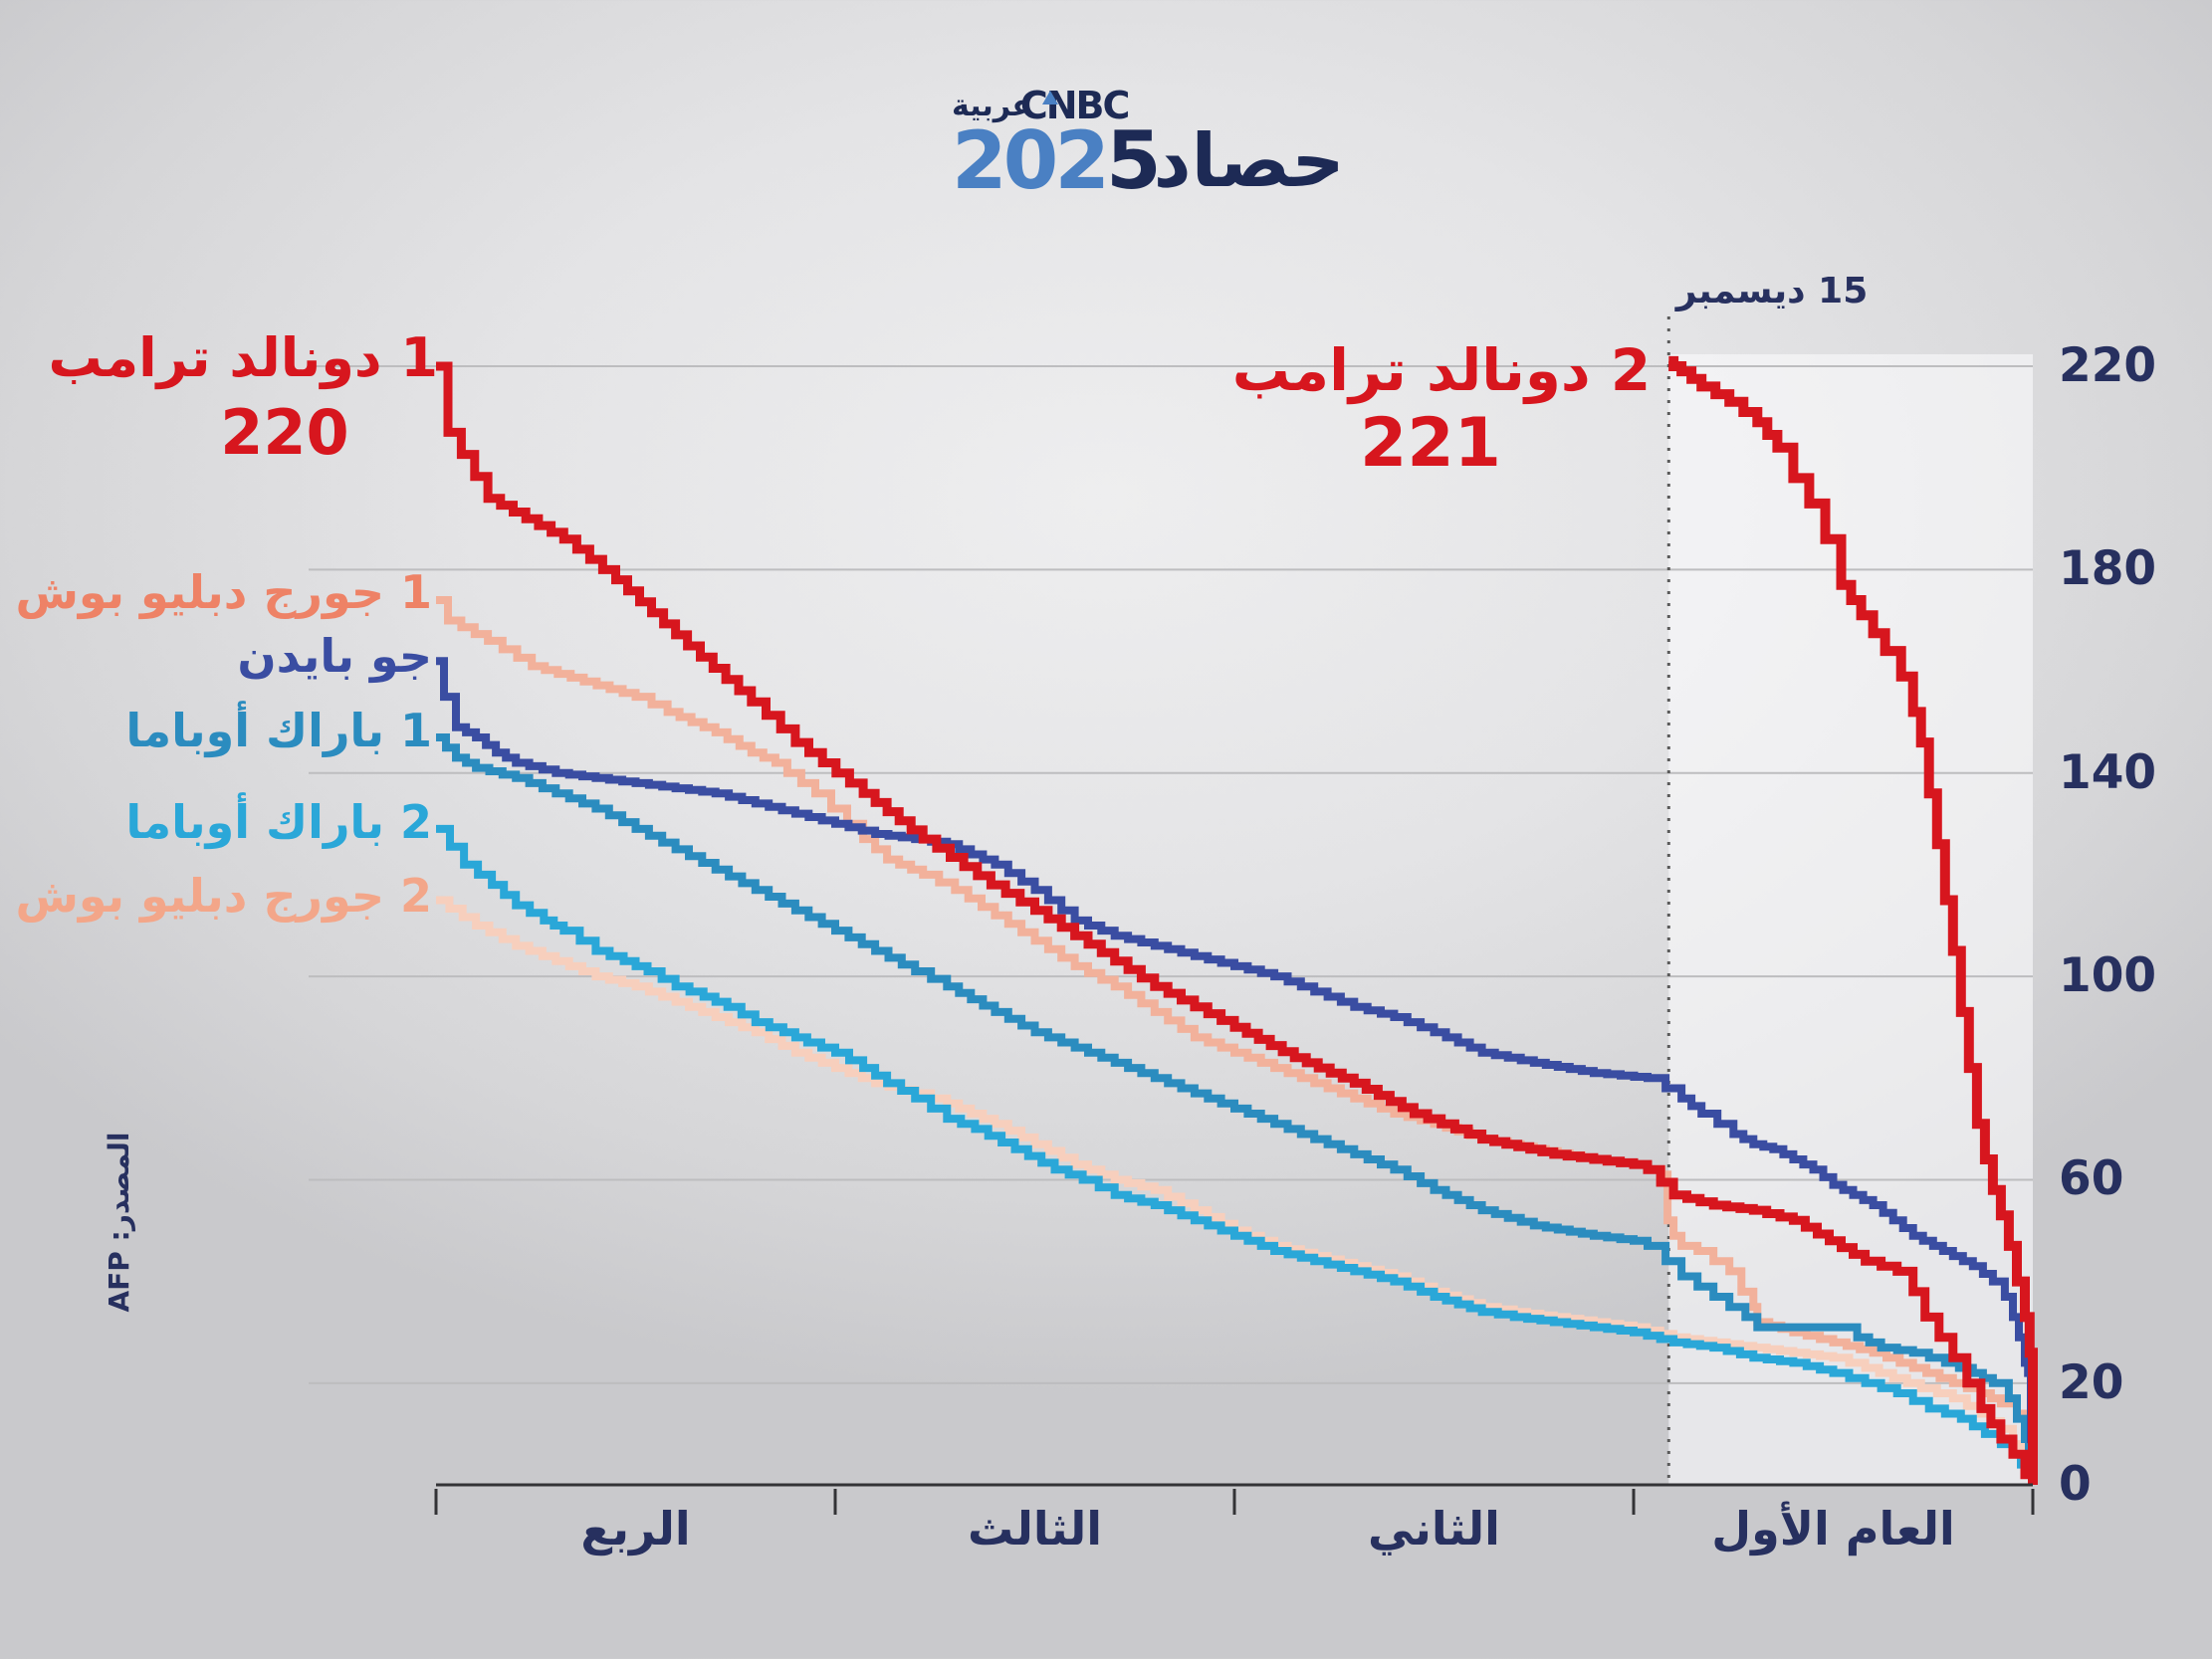 This screenshot has width=2212, height=1659. I want to click on date-marker-label: 15 ديسمبر, so click(1772, 291).